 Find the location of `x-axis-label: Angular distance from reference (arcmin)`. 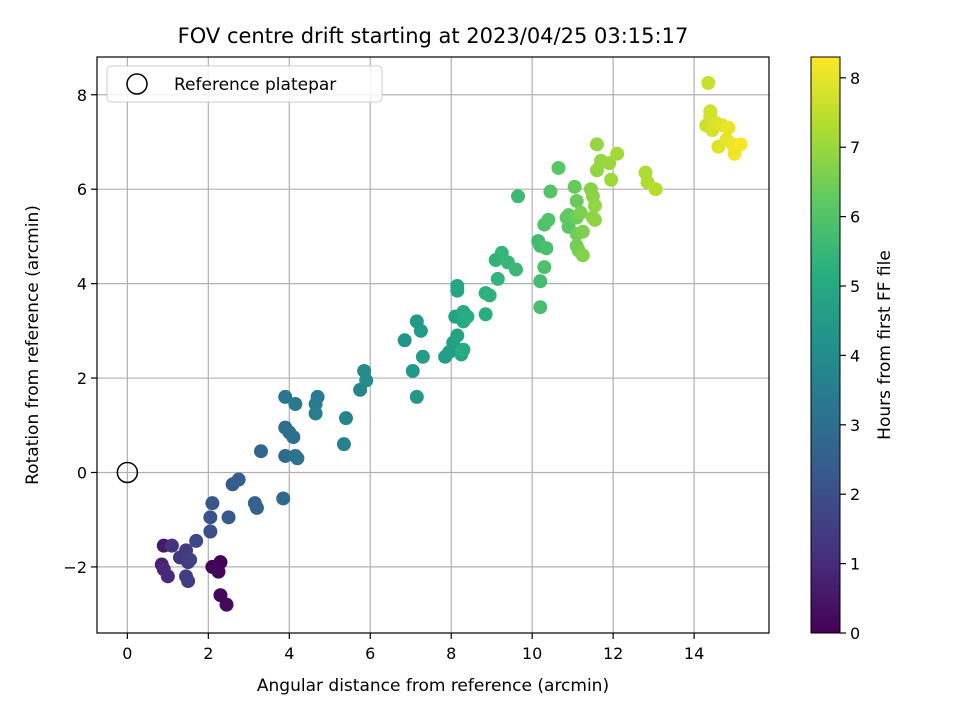

x-axis-label: Angular distance from reference (arcmin) is located at coordinates (433, 686).